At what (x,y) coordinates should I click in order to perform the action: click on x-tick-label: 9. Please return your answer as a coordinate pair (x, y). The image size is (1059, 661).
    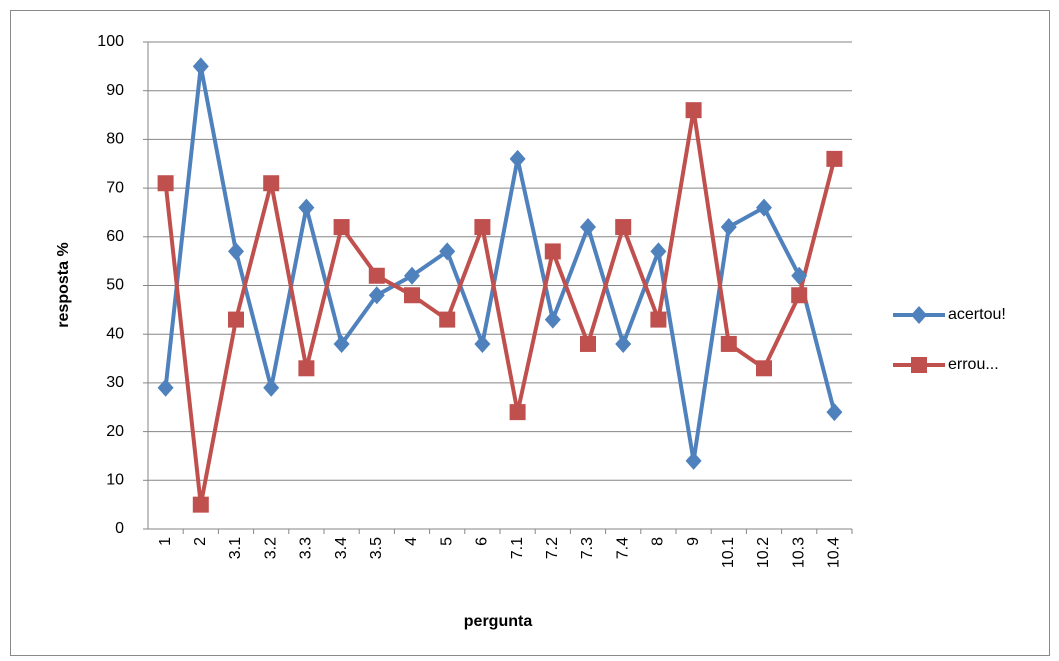
    Looking at the image, I should click on (693, 541).